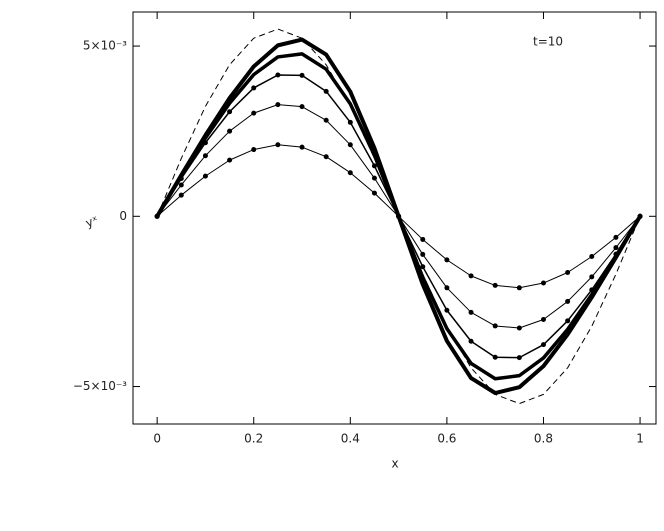  Describe the element at coordinates (253, 439) in the screenshot. I see `x-tick-label: 0.2` at that location.